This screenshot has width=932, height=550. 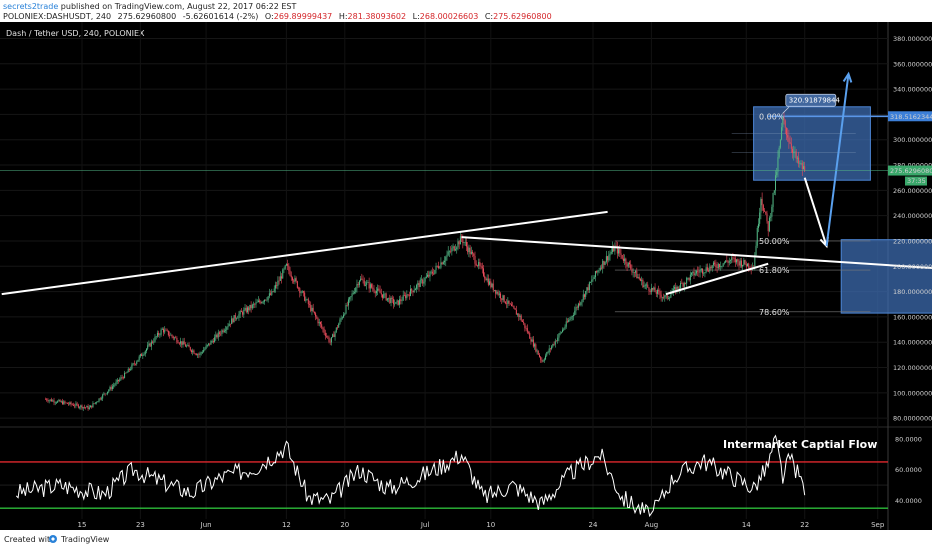 What do you see at coordinates (30, 6) in the screenshot?
I see `author-link: secrets2trade` at bounding box center [30, 6].